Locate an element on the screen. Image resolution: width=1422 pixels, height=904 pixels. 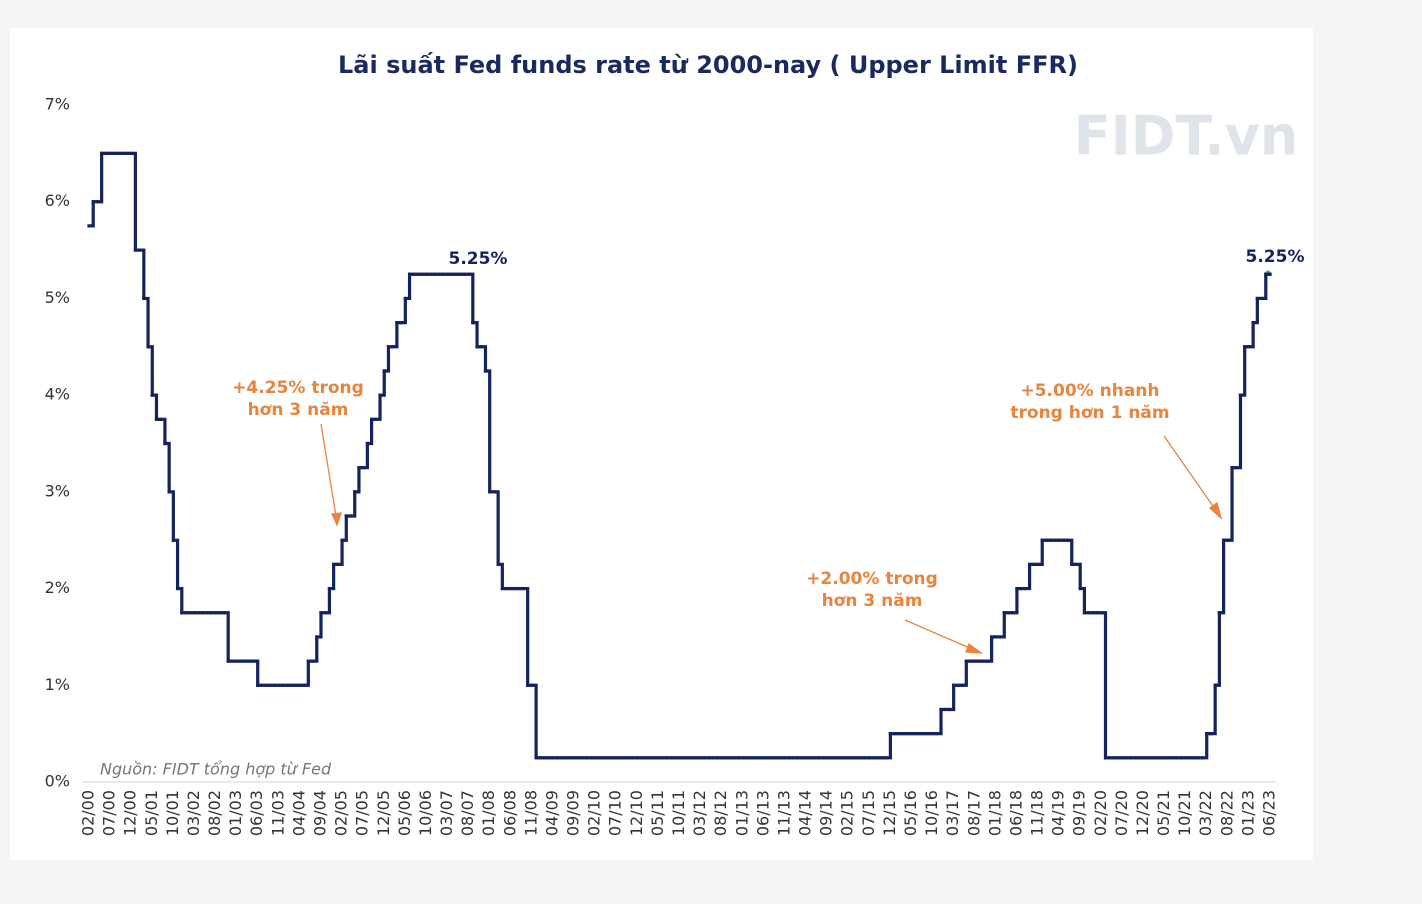
x-tick-label: 05/16 is located at coordinates (910, 813).